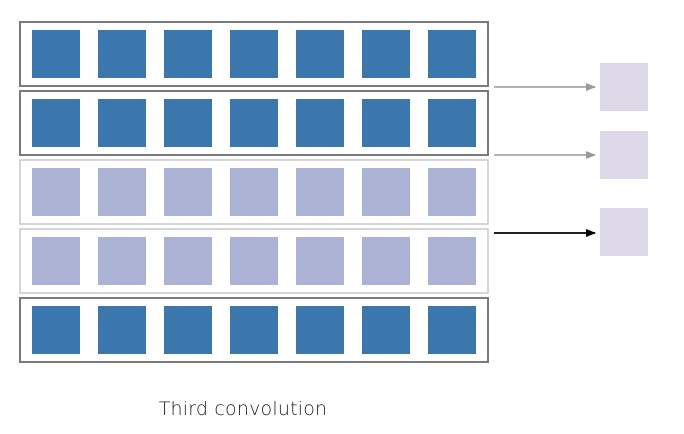  What do you see at coordinates (545, 160) in the screenshot?
I see `arrows` at bounding box center [545, 160].